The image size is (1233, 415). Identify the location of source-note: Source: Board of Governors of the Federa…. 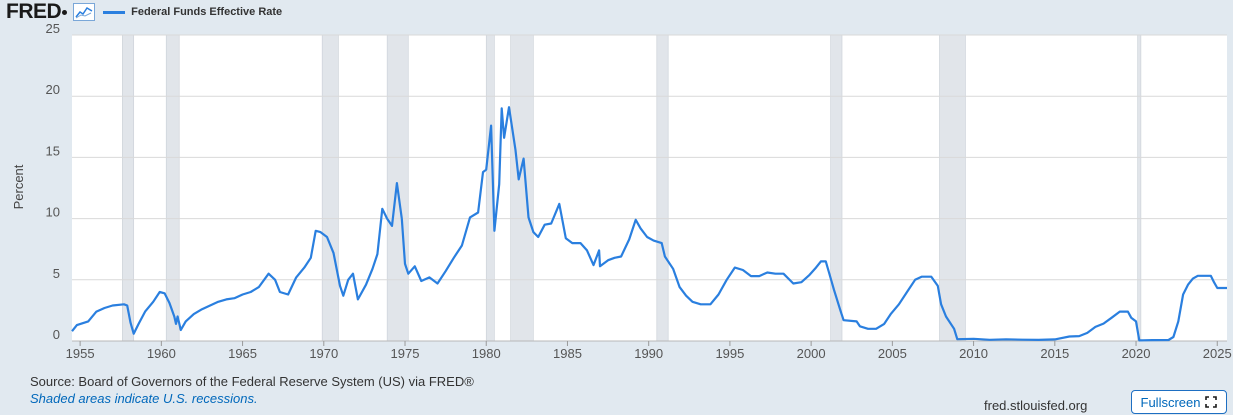
(252, 381).